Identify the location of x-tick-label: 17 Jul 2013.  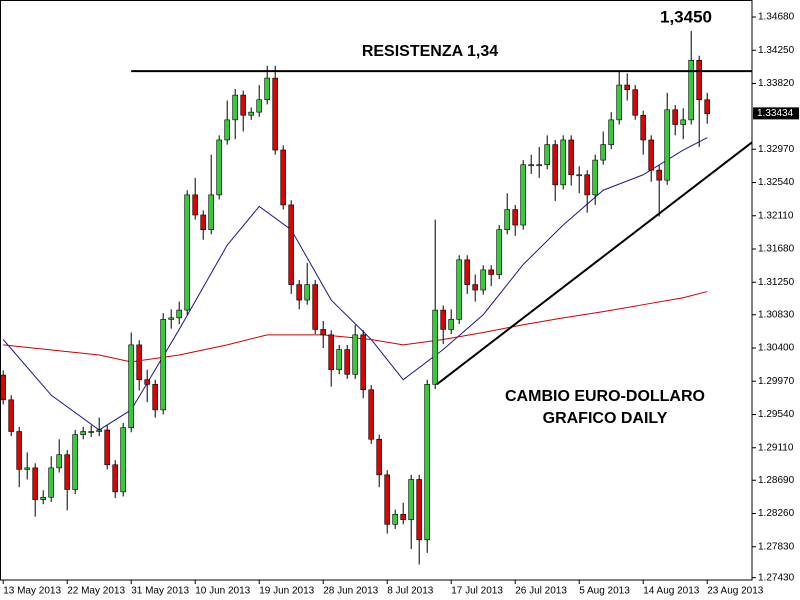
(477, 591).